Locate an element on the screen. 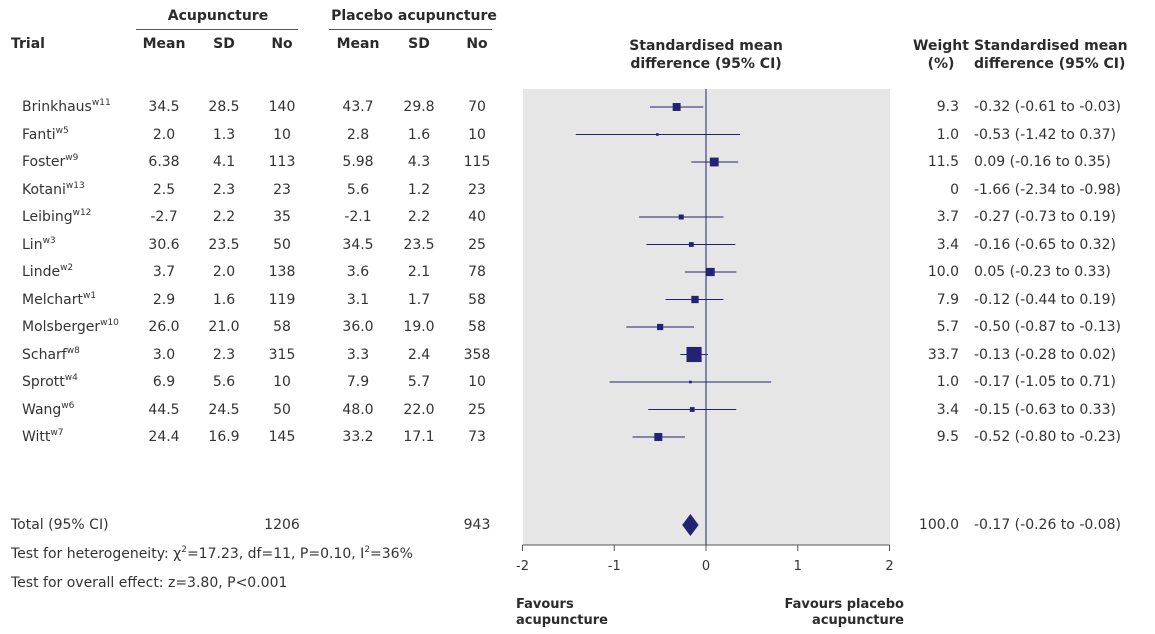 The image size is (1155, 634). trial-name: Linw3 is located at coordinates (39, 245).